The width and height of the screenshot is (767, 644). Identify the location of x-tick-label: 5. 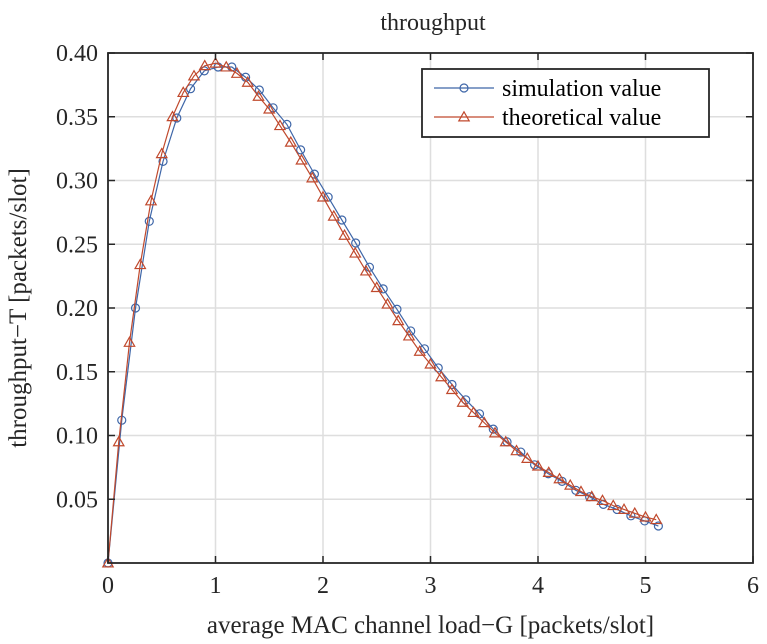
(646, 586).